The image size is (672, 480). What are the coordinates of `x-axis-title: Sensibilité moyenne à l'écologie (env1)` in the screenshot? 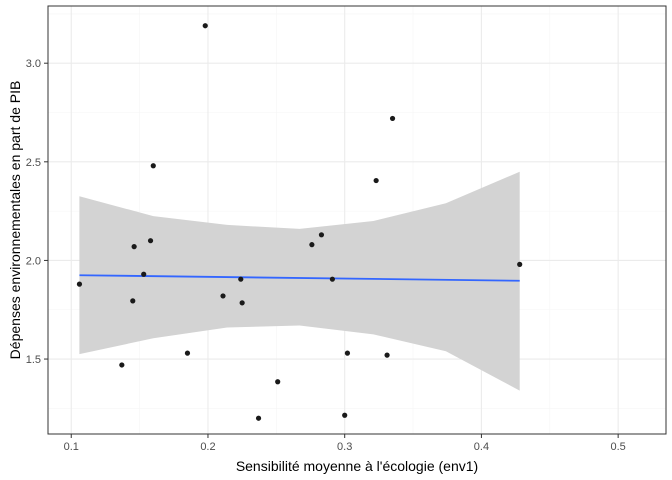 It's located at (357, 466).